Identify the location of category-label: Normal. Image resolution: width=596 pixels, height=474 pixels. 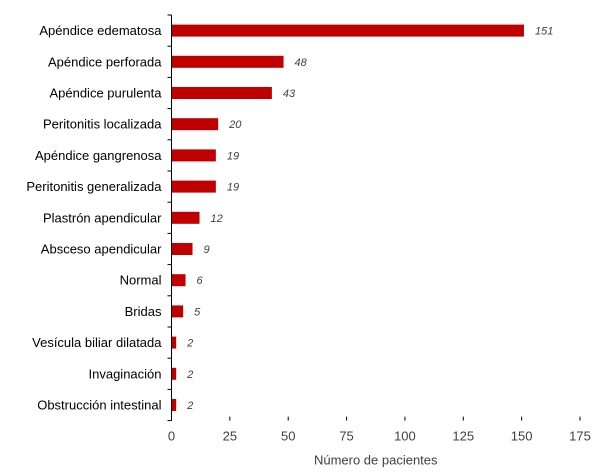
(141, 280).